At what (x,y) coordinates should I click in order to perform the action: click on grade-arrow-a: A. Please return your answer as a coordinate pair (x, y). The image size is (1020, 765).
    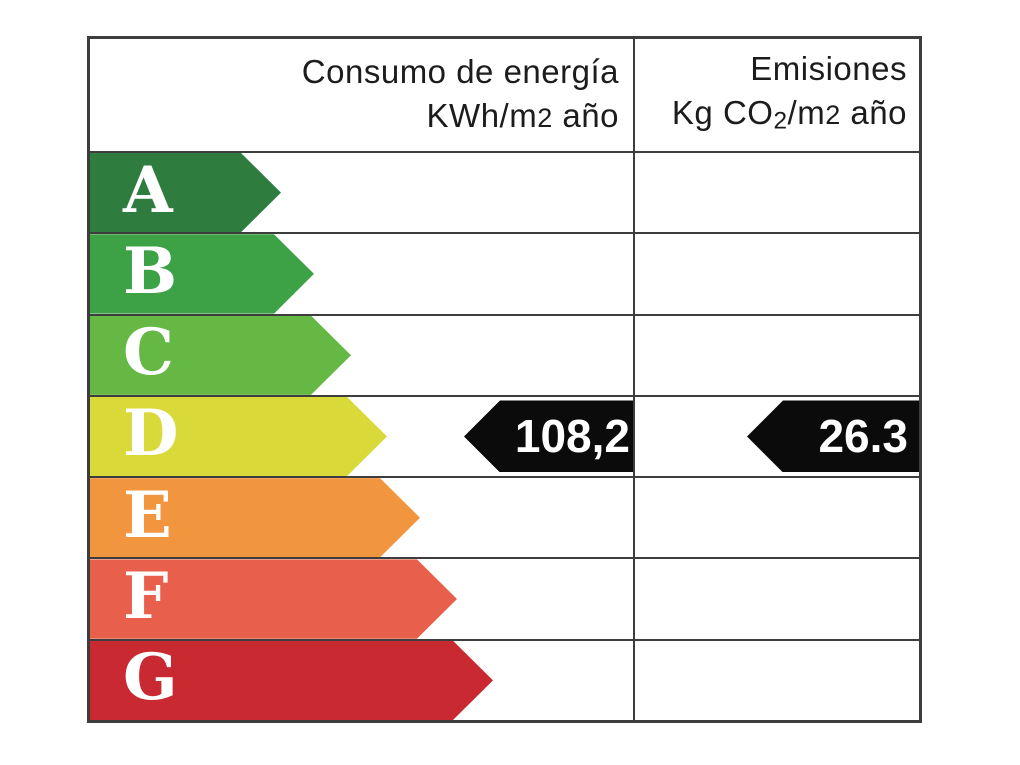
    Looking at the image, I should click on (185, 192).